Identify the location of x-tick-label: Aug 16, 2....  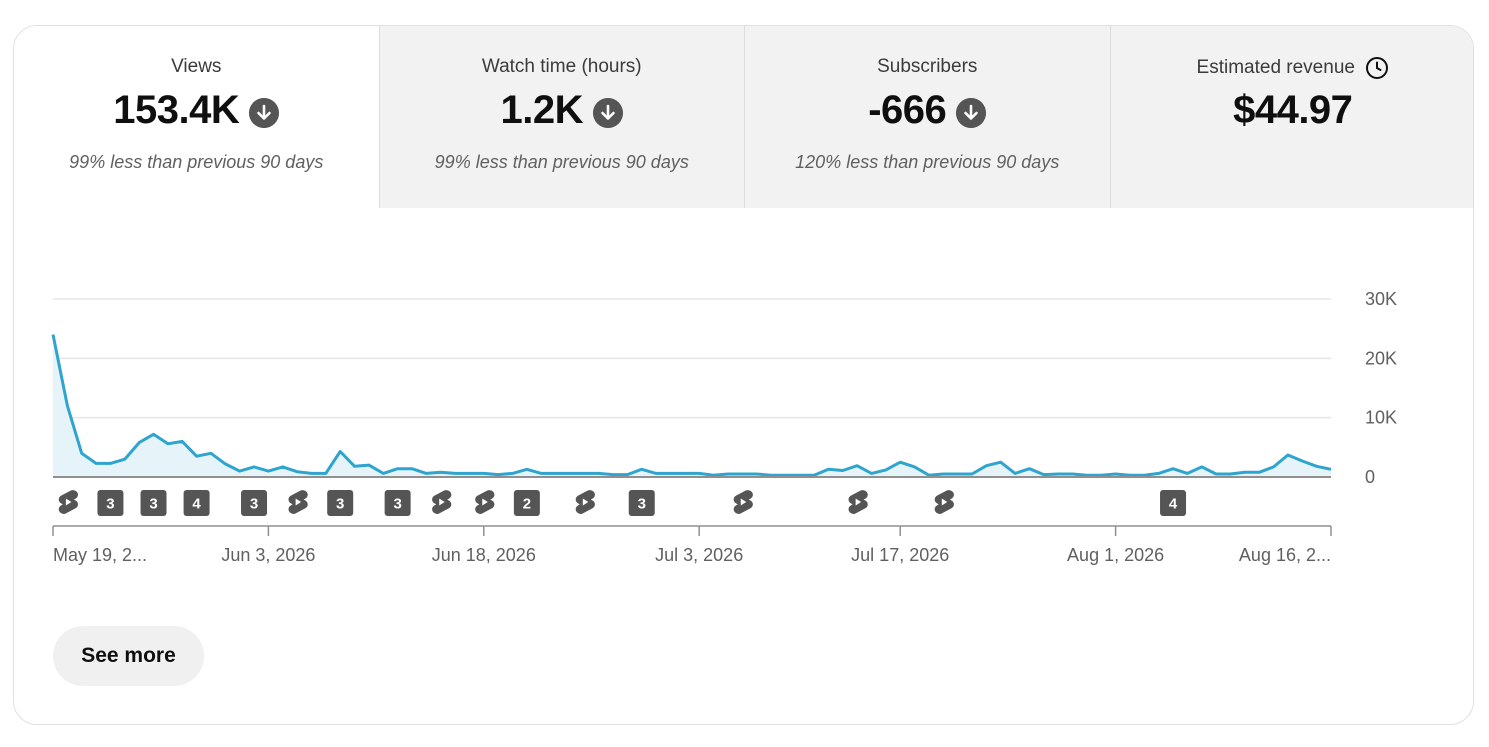
(1285, 555).